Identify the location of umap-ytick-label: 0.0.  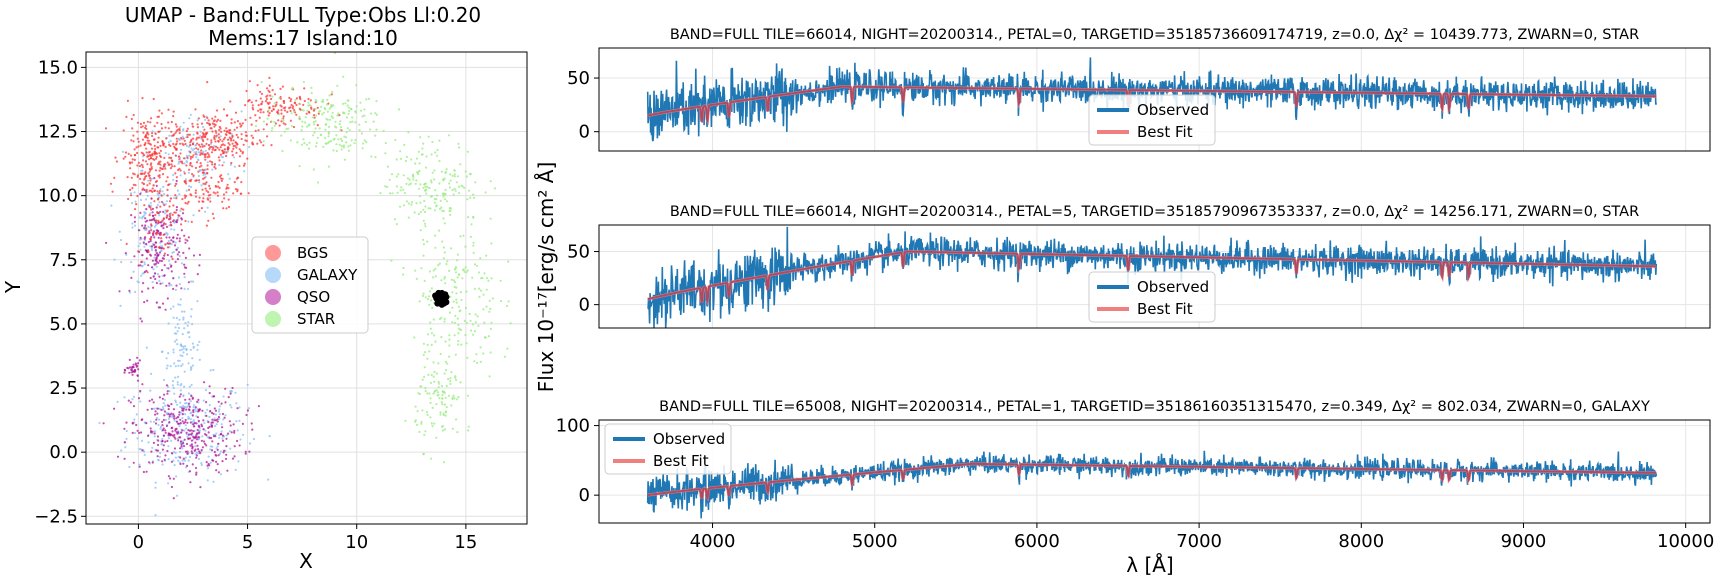
(63, 452).